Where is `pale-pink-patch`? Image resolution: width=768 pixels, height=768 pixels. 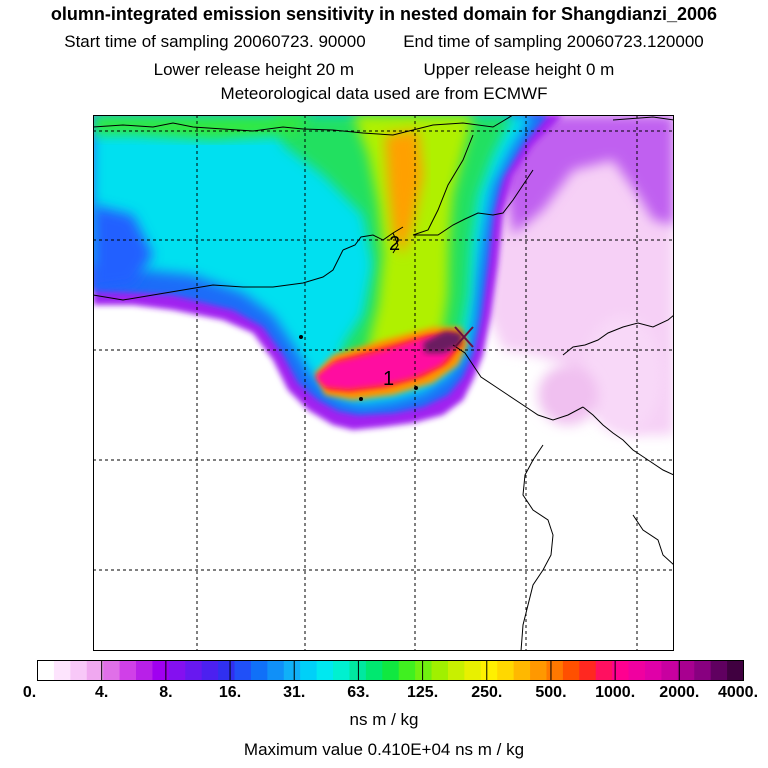
pale-pink-patch is located at coordinates (623, 375).